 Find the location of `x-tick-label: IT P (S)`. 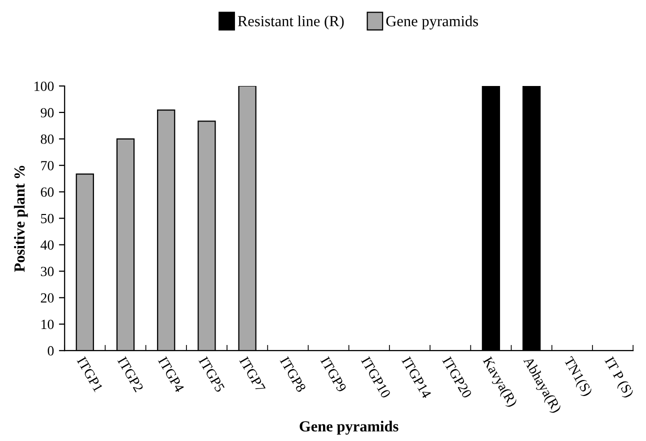

x-tick-label: IT P (S) is located at coordinates (618, 378).